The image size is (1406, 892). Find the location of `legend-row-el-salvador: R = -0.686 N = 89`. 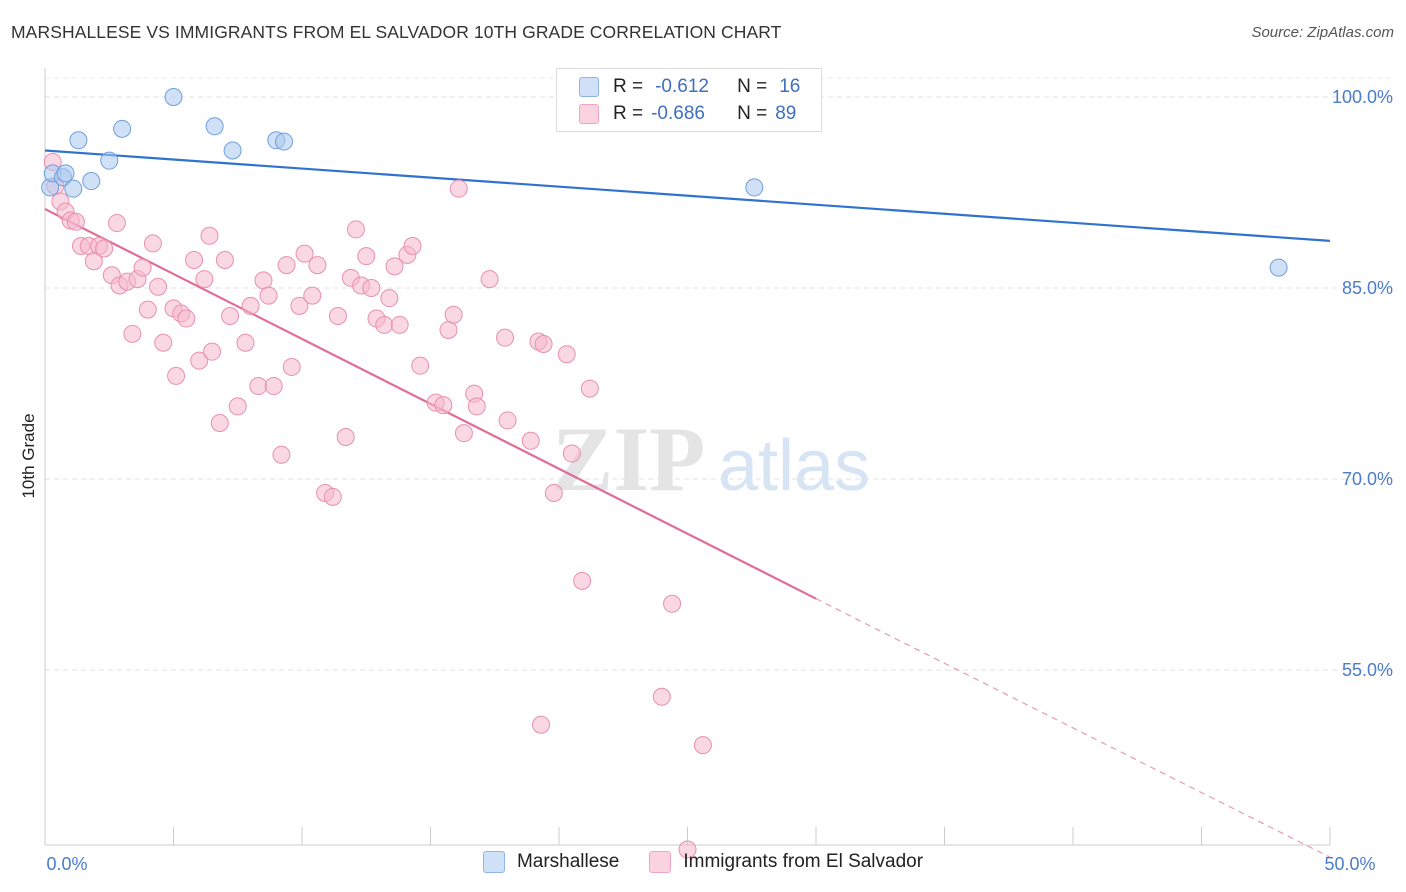

legend-row-el-salvador: R = -0.686 N = 89 is located at coordinates (687, 114).